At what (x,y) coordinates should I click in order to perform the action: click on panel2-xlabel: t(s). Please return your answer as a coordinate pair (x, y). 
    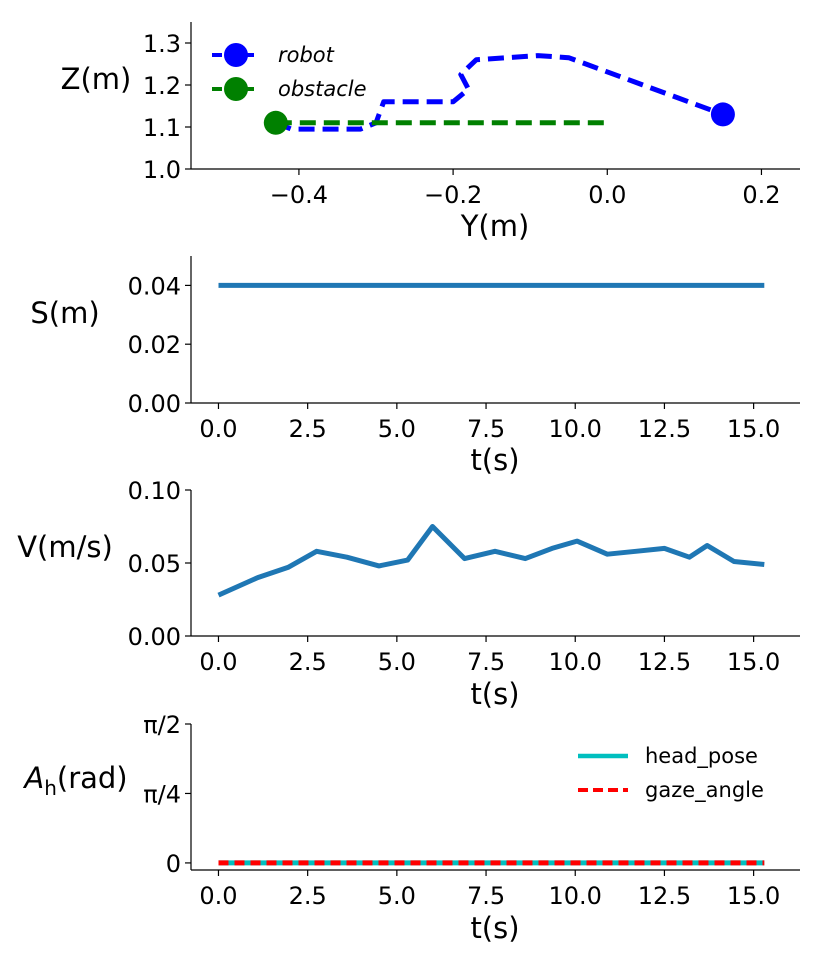
    Looking at the image, I should click on (494, 460).